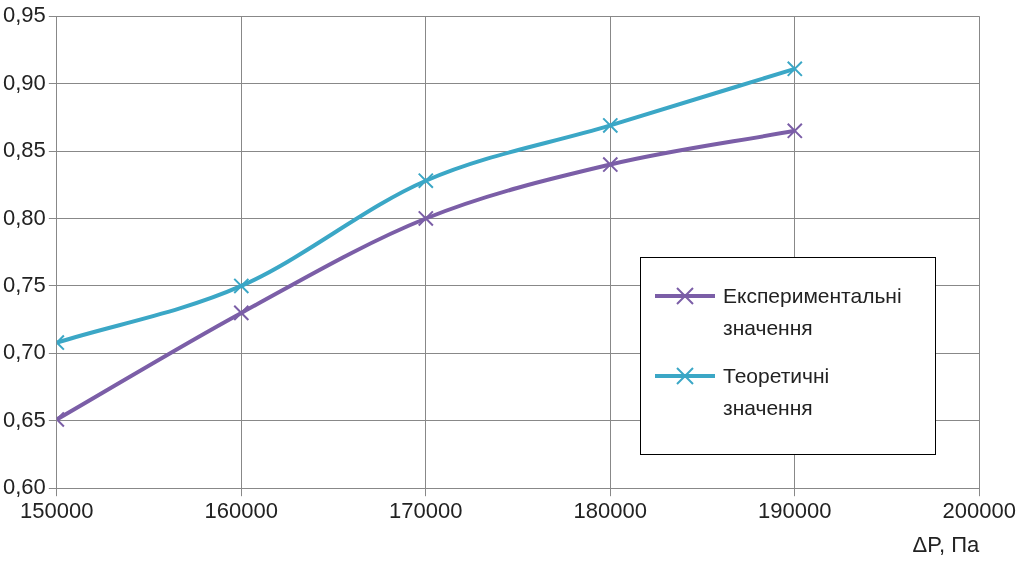  Describe the element at coordinates (24, 150) in the screenshot. I see `y-tick-label: 0,85` at that location.